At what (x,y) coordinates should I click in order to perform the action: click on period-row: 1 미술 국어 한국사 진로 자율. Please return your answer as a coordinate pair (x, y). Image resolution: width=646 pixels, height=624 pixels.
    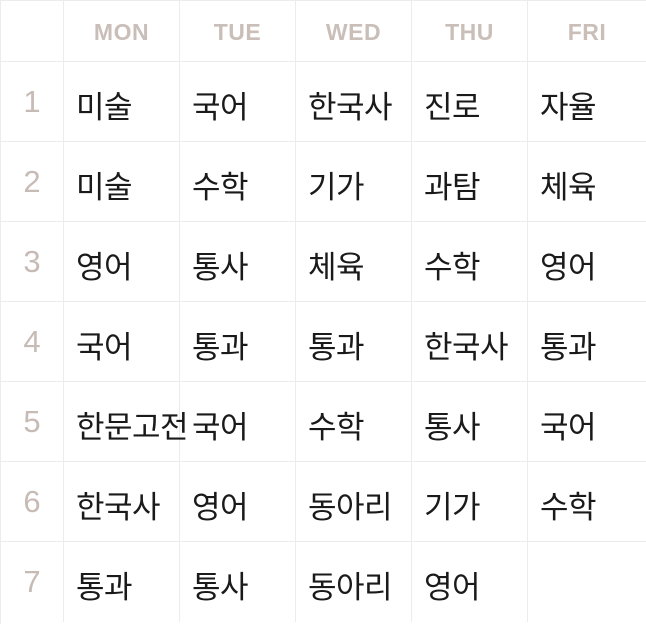
    Looking at the image, I should click on (323, 102).